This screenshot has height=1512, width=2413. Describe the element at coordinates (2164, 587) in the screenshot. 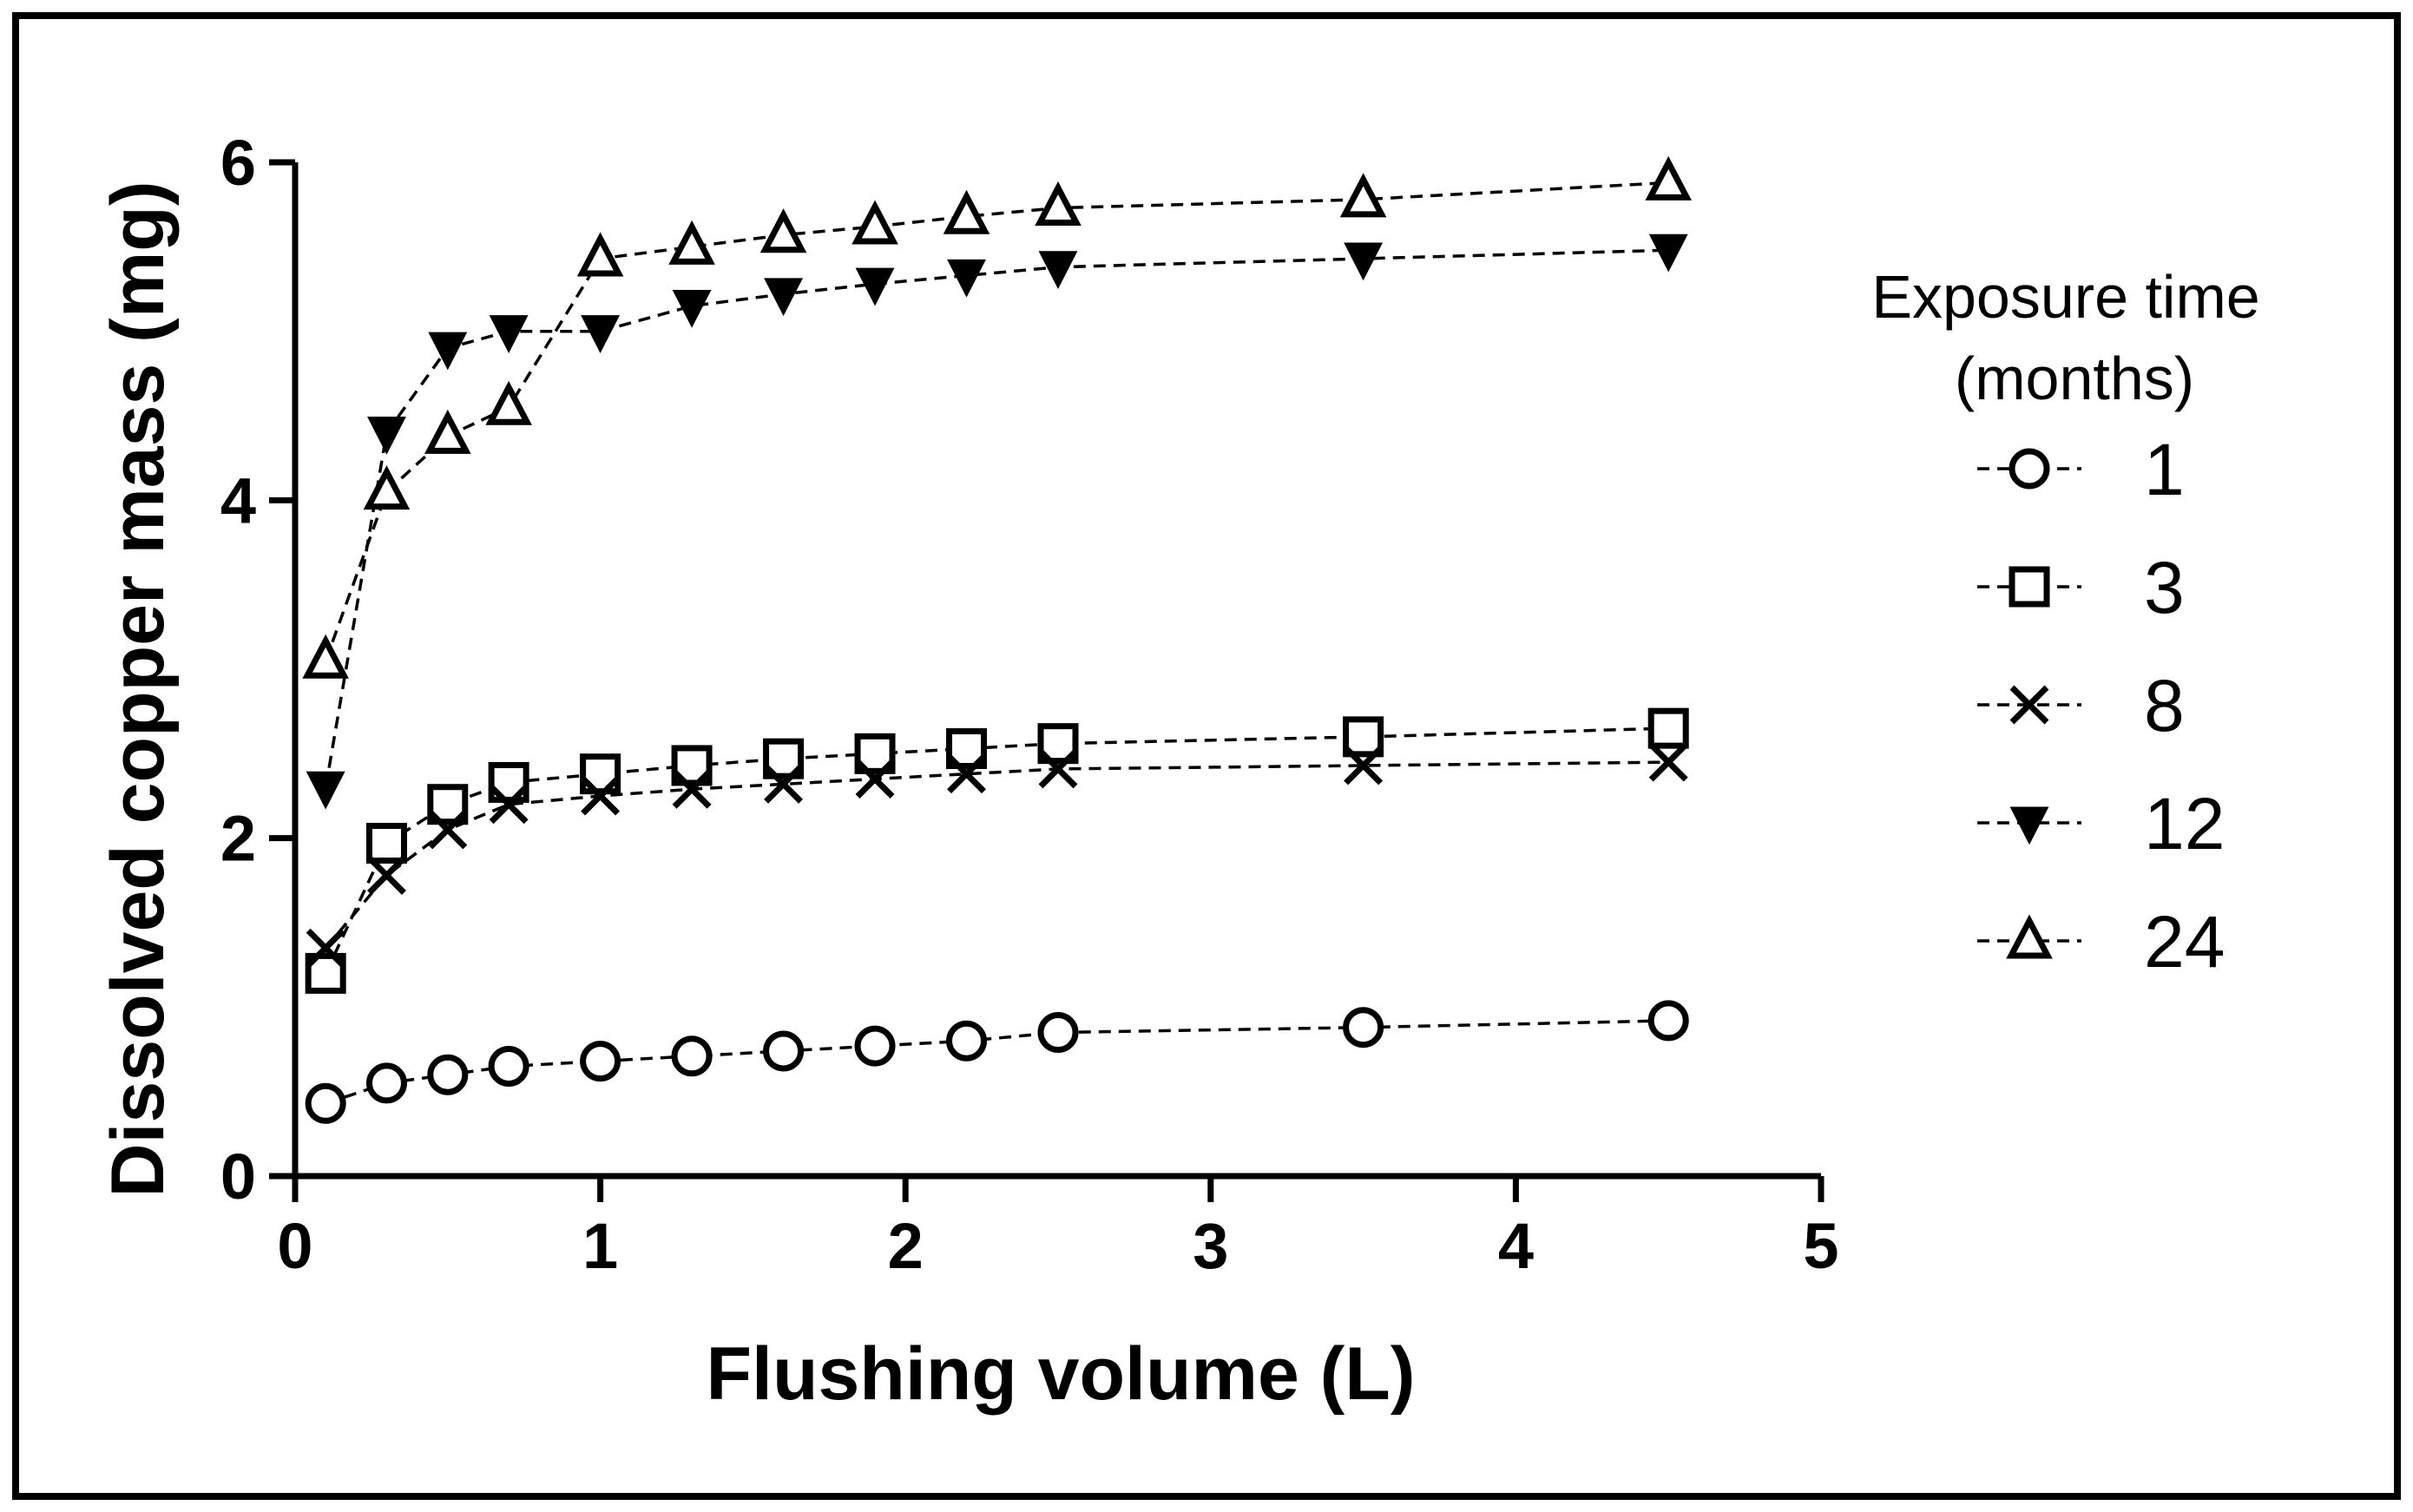

I see `legend-label-3: 3` at that location.